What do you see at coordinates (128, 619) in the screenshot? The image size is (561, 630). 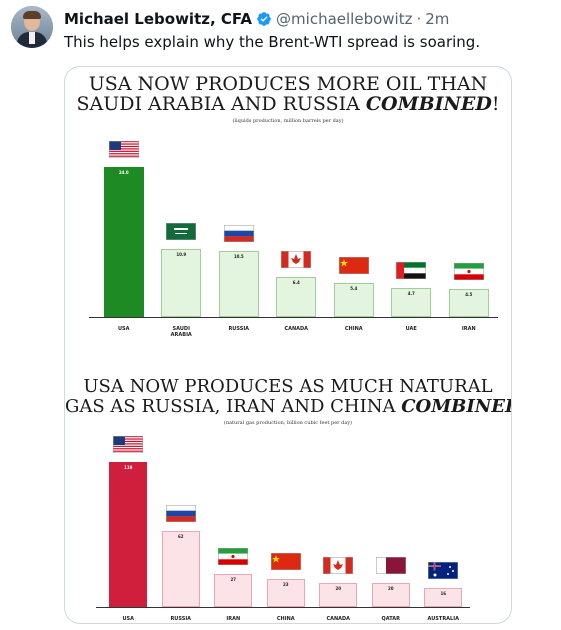 I see `gas-category-label: USA` at bounding box center [128, 619].